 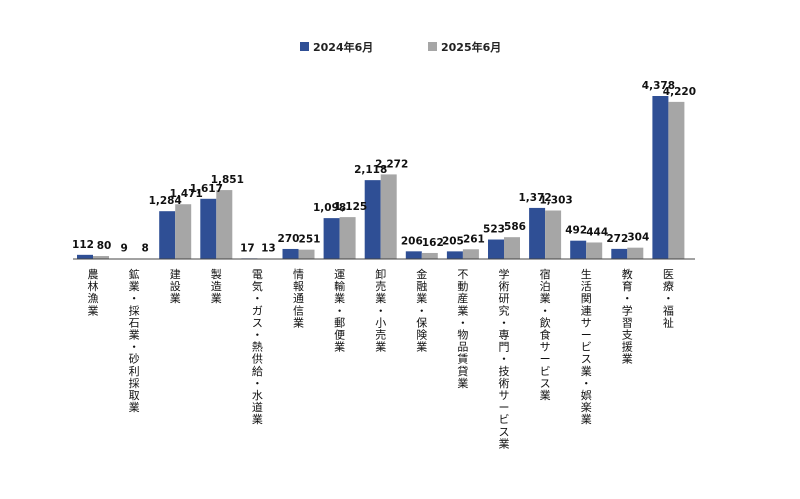 I want to click on value-label: 2,272, so click(x=391, y=164).